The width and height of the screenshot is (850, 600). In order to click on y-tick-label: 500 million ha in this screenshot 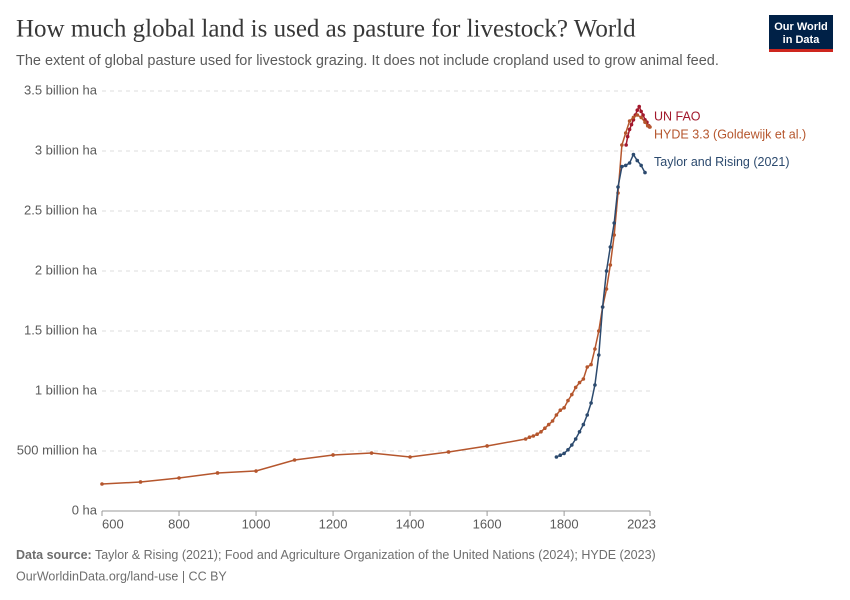, I will do `click(57, 449)`.